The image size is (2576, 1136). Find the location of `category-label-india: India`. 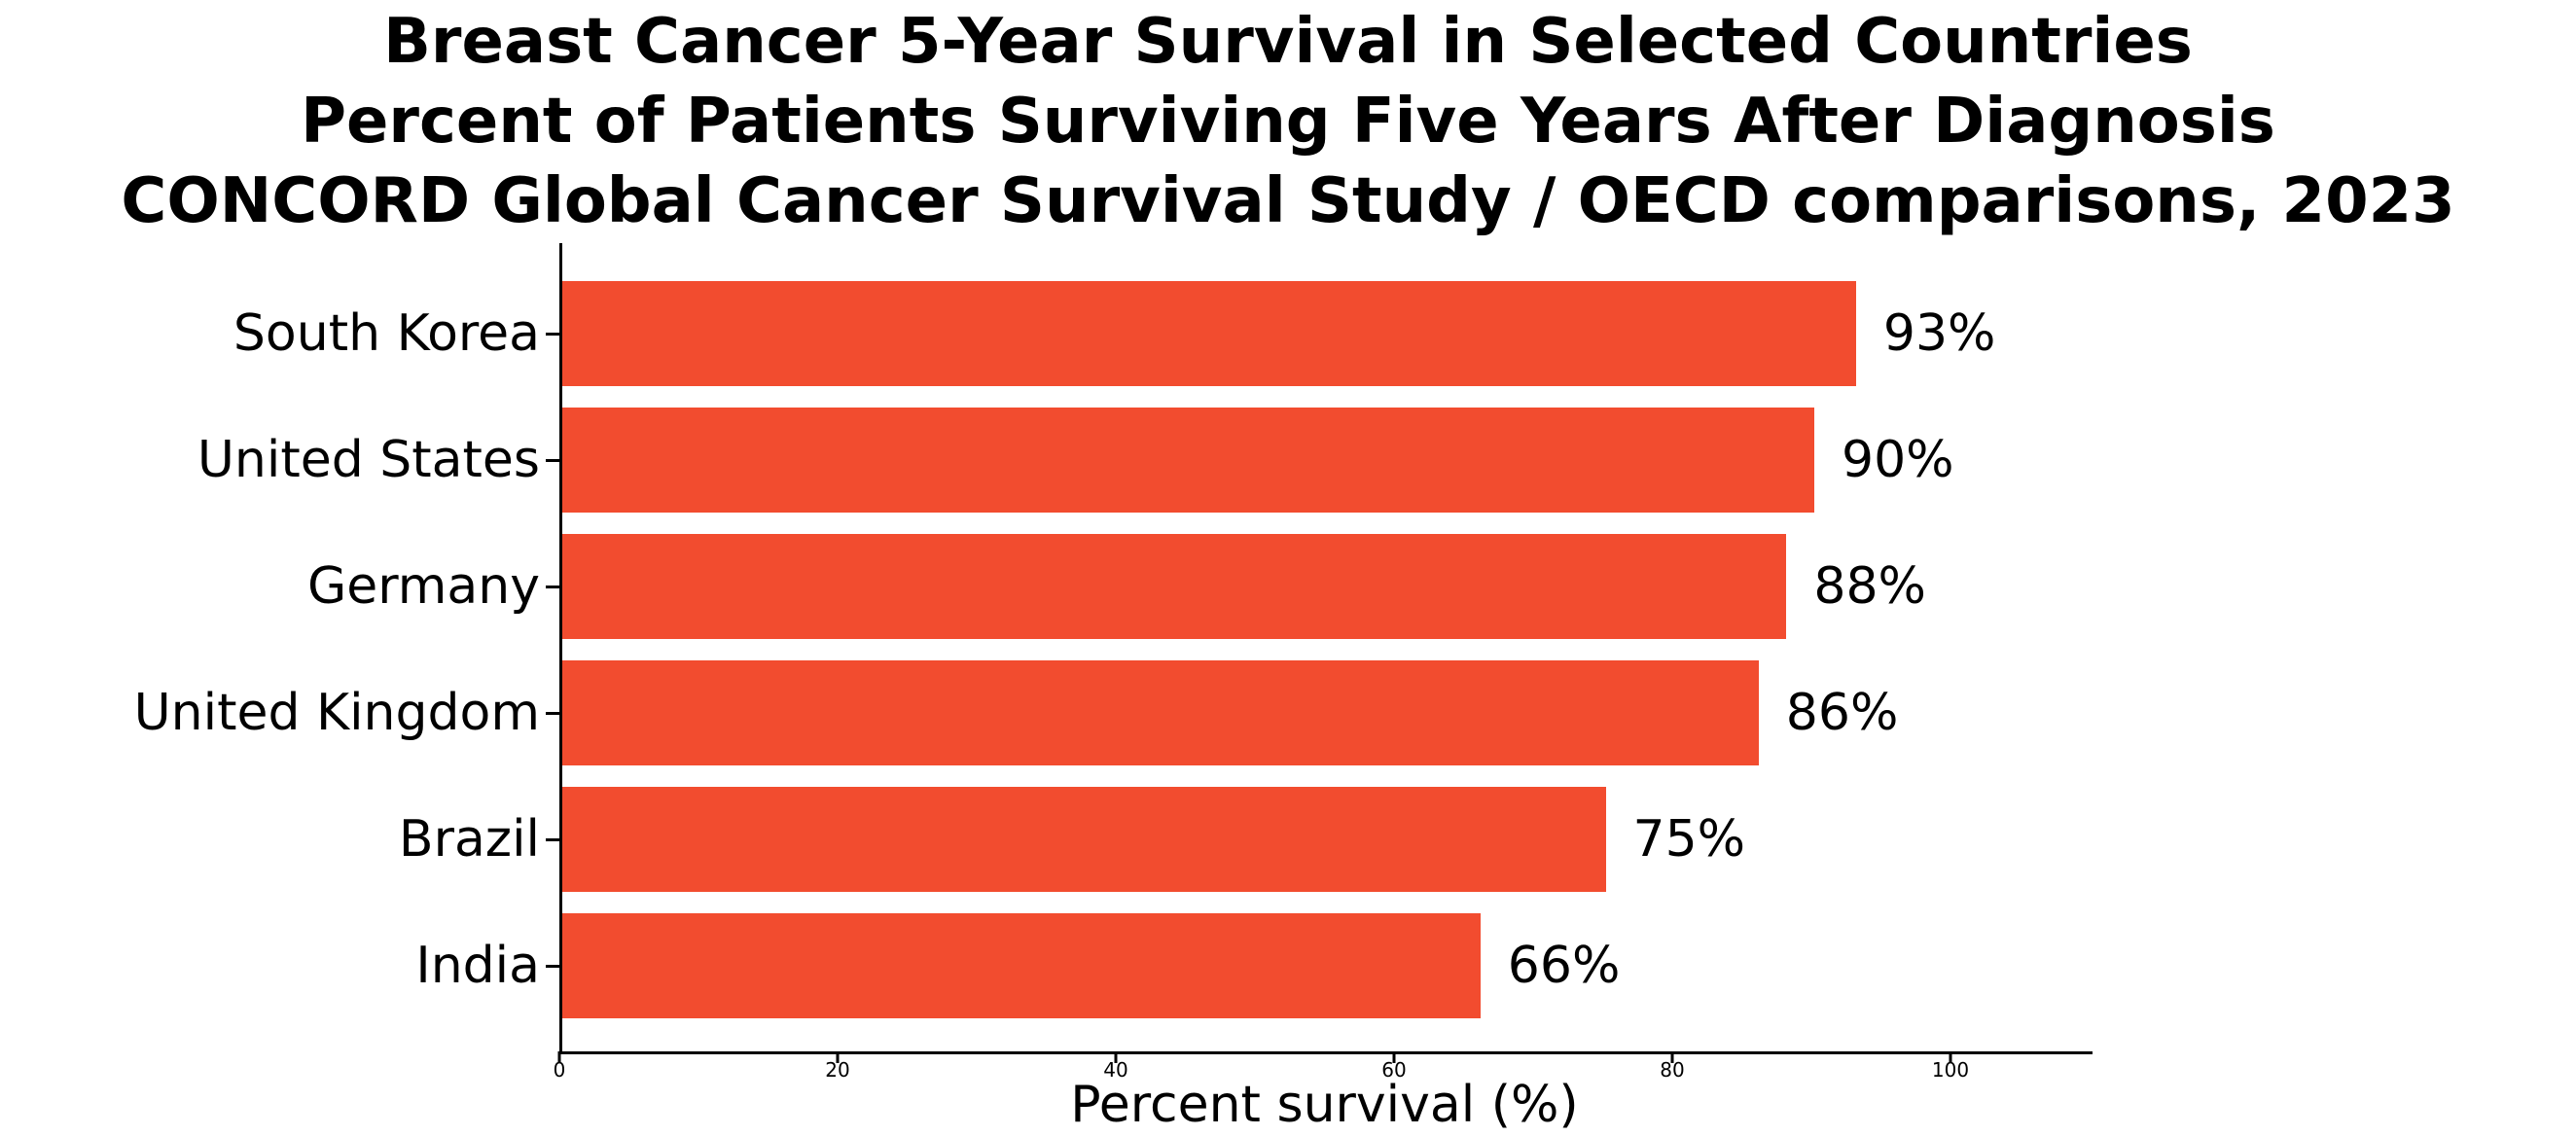

category-label-india: India is located at coordinates (477, 966).